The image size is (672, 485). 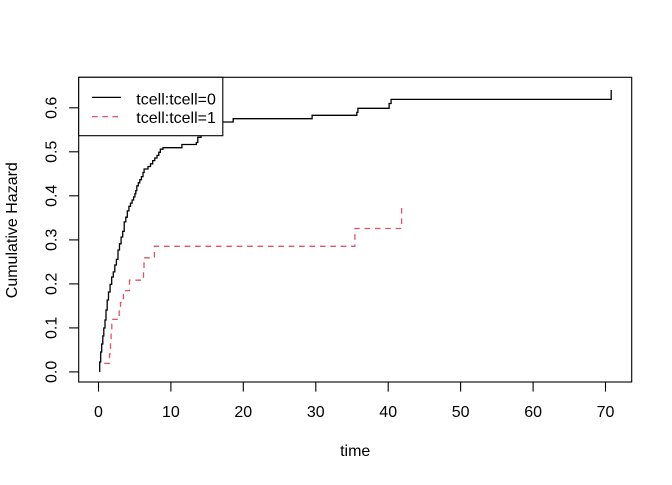 I want to click on svg-text: 30, so click(x=316, y=412).